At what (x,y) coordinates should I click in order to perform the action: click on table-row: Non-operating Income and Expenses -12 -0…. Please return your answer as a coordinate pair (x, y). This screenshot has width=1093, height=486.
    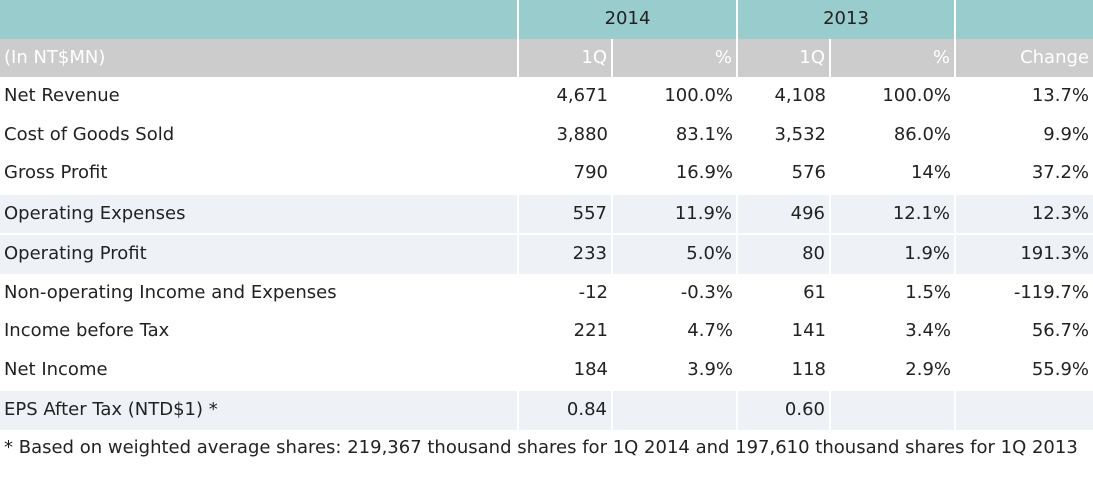
    Looking at the image, I should click on (546, 293).